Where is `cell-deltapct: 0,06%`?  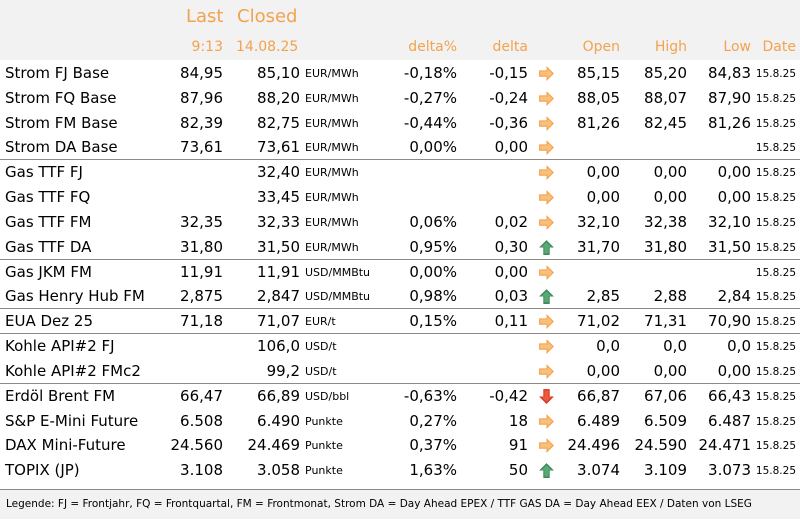
cell-deltapct: 0,06% is located at coordinates (433, 221).